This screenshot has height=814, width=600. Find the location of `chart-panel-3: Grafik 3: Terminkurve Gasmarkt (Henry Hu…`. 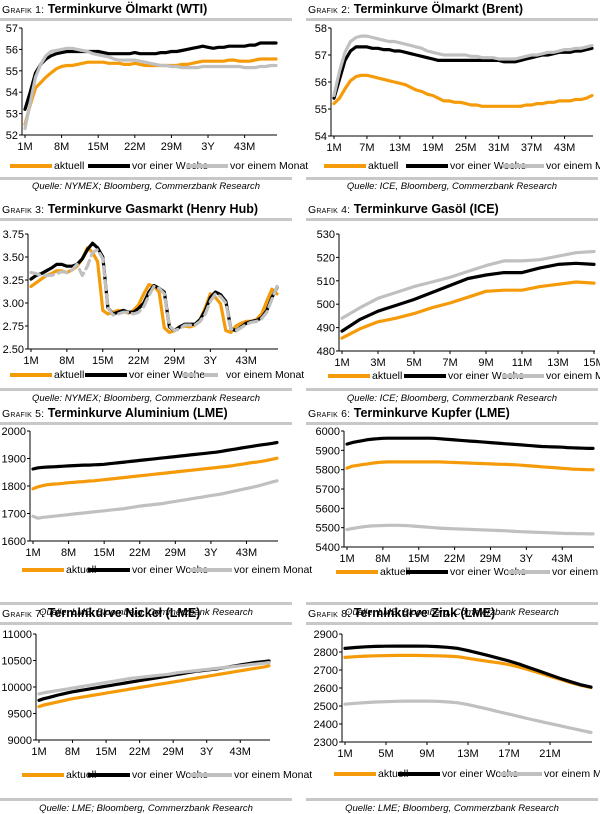

chart-panel-3: Grafik 3: Terminkurve Gasmarkt (Henry Hu… is located at coordinates (152, 302).